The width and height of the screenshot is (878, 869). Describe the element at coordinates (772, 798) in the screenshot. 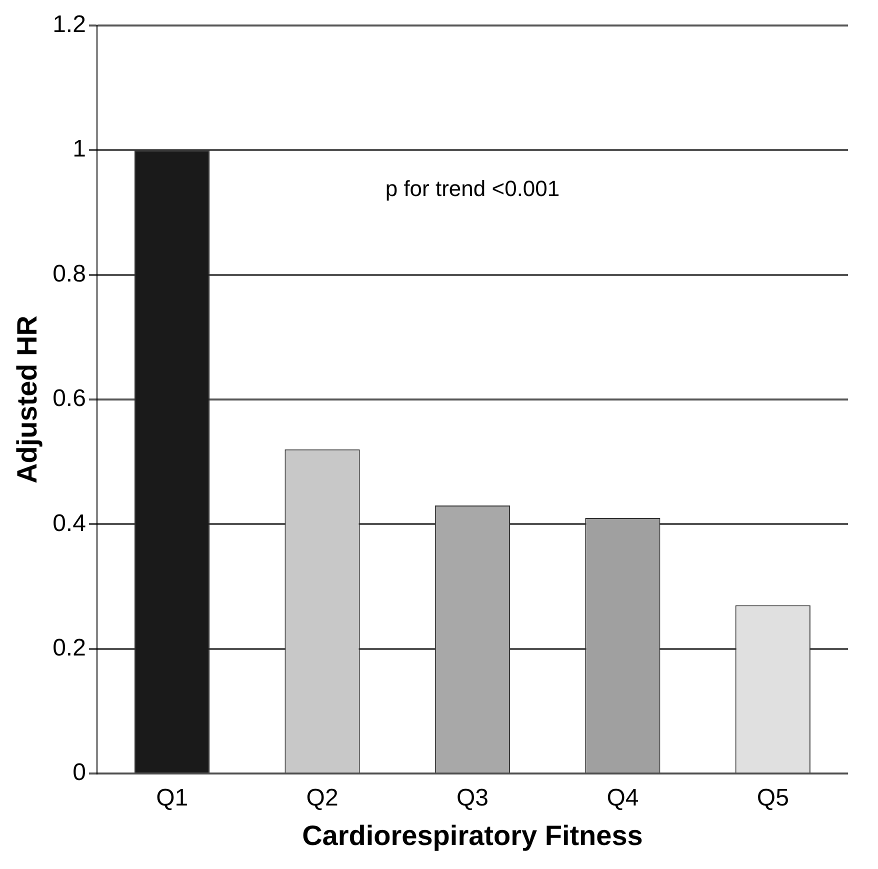

I see `x-tick-label: Q5` at that location.